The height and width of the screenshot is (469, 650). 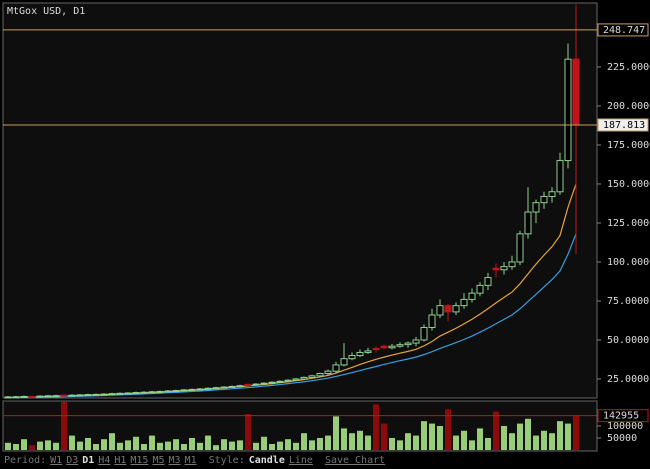 What do you see at coordinates (355, 460) in the screenshot?
I see `save-chart: Save Chart` at bounding box center [355, 460].